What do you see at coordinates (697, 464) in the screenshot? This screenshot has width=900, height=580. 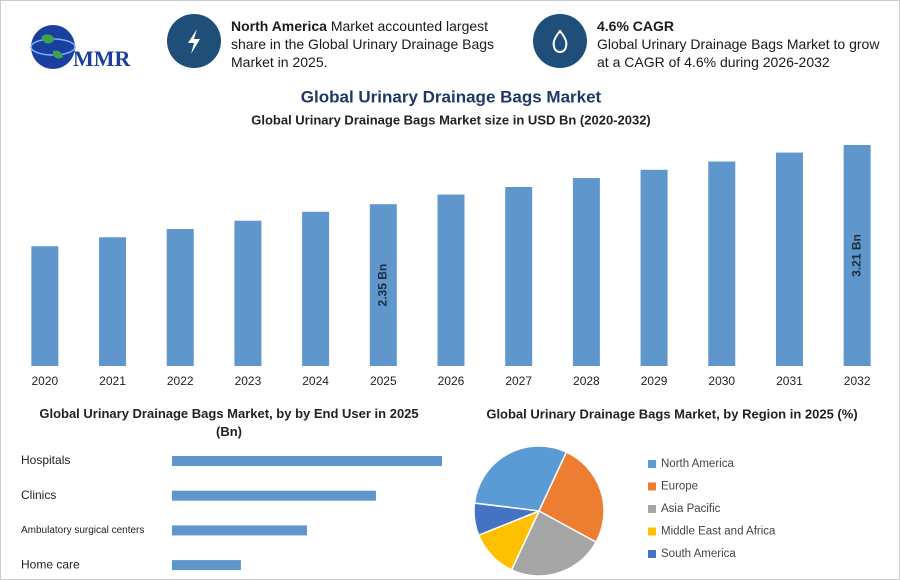 I see `legend-label: North America` at bounding box center [697, 464].